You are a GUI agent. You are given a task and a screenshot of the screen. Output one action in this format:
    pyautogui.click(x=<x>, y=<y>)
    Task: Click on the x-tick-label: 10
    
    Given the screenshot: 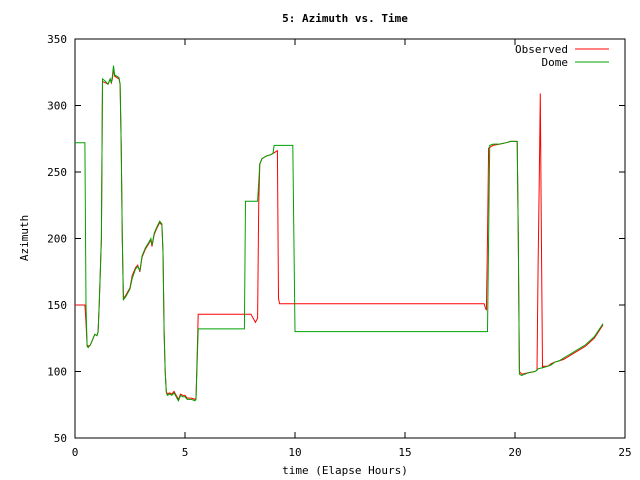 What is the action you would take?
    pyautogui.click(x=294, y=452)
    